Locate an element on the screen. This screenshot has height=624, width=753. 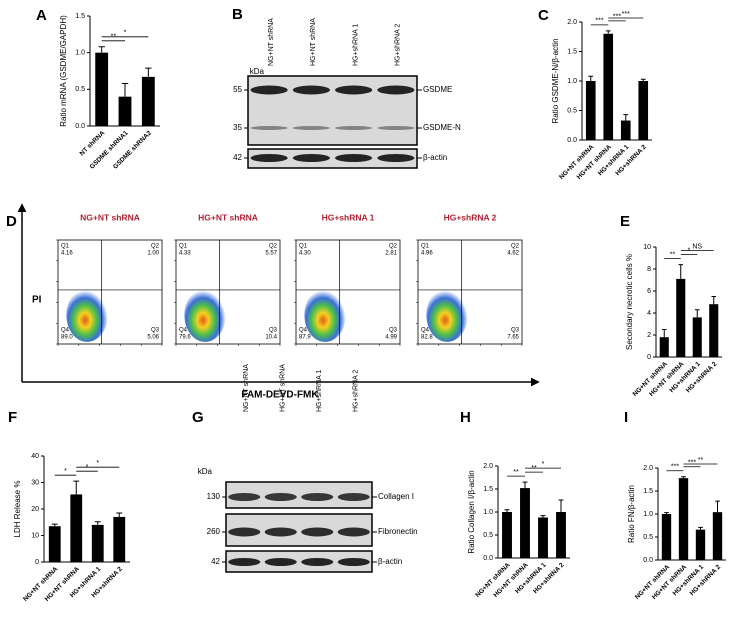
quadrant-value: 10.4 is located at coordinates (271, 338).